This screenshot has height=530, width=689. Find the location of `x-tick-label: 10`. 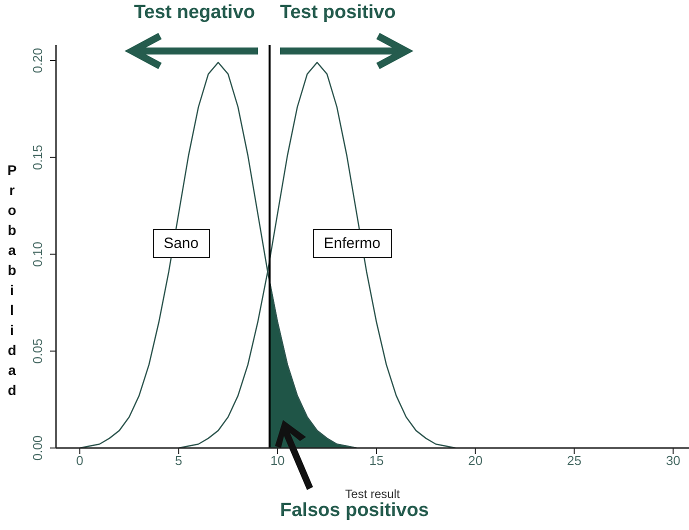

x-tick-label: 10 is located at coordinates (277, 460).